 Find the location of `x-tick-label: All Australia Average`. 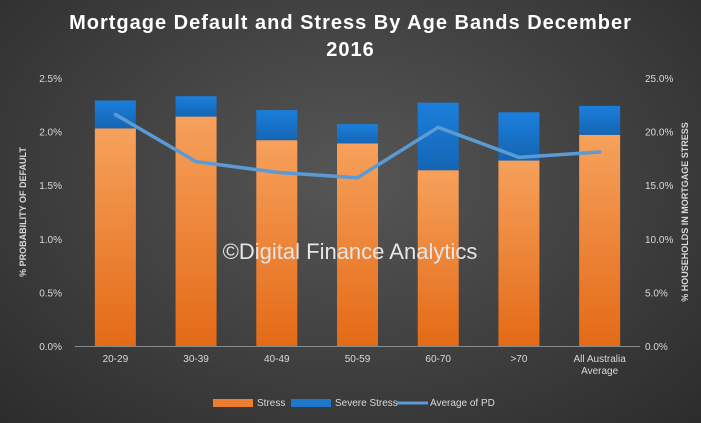

x-tick-label: All Australia Average is located at coordinates (600, 365).